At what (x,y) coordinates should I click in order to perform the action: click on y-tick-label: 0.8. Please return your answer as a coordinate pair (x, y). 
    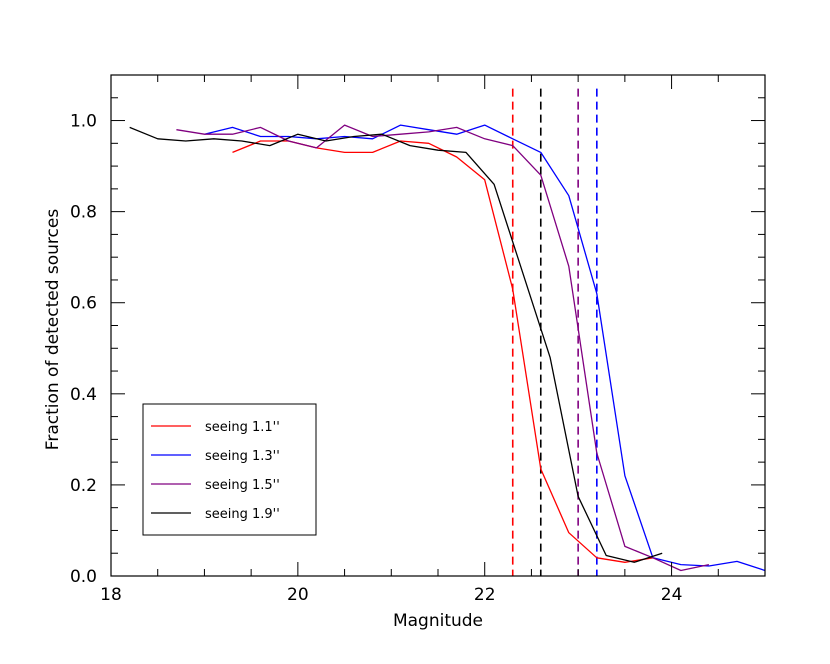
    Looking at the image, I should click on (83, 213).